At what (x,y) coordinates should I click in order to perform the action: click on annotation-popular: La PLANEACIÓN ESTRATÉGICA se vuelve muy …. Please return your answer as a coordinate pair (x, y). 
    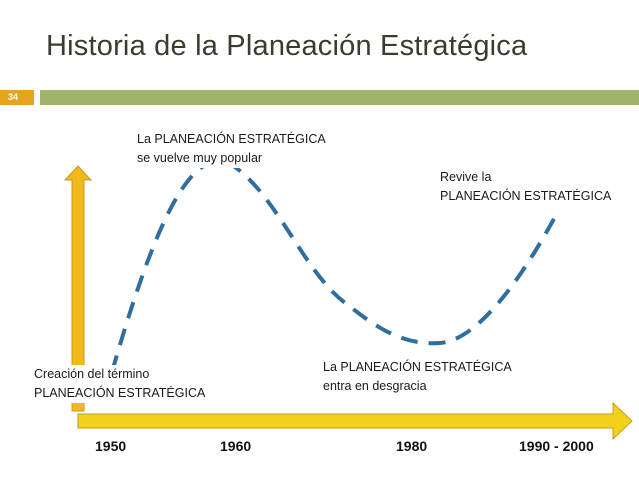
    Looking at the image, I should click on (231, 149).